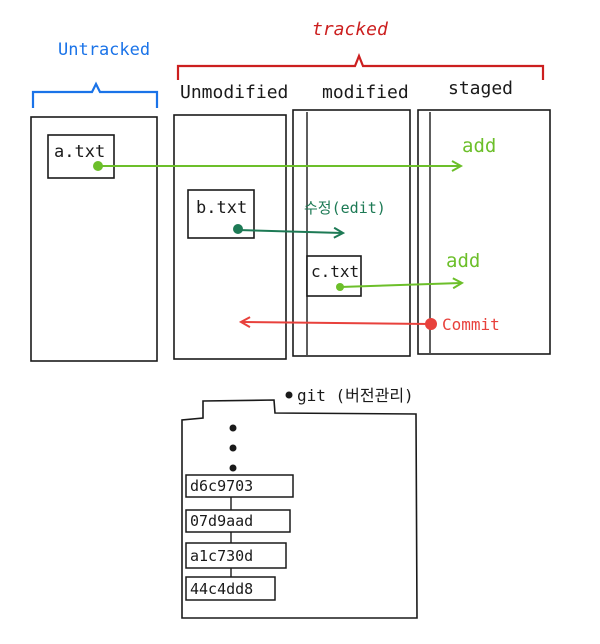 This screenshot has height=644, width=600. I want to click on add-a-label: add, so click(479, 146).